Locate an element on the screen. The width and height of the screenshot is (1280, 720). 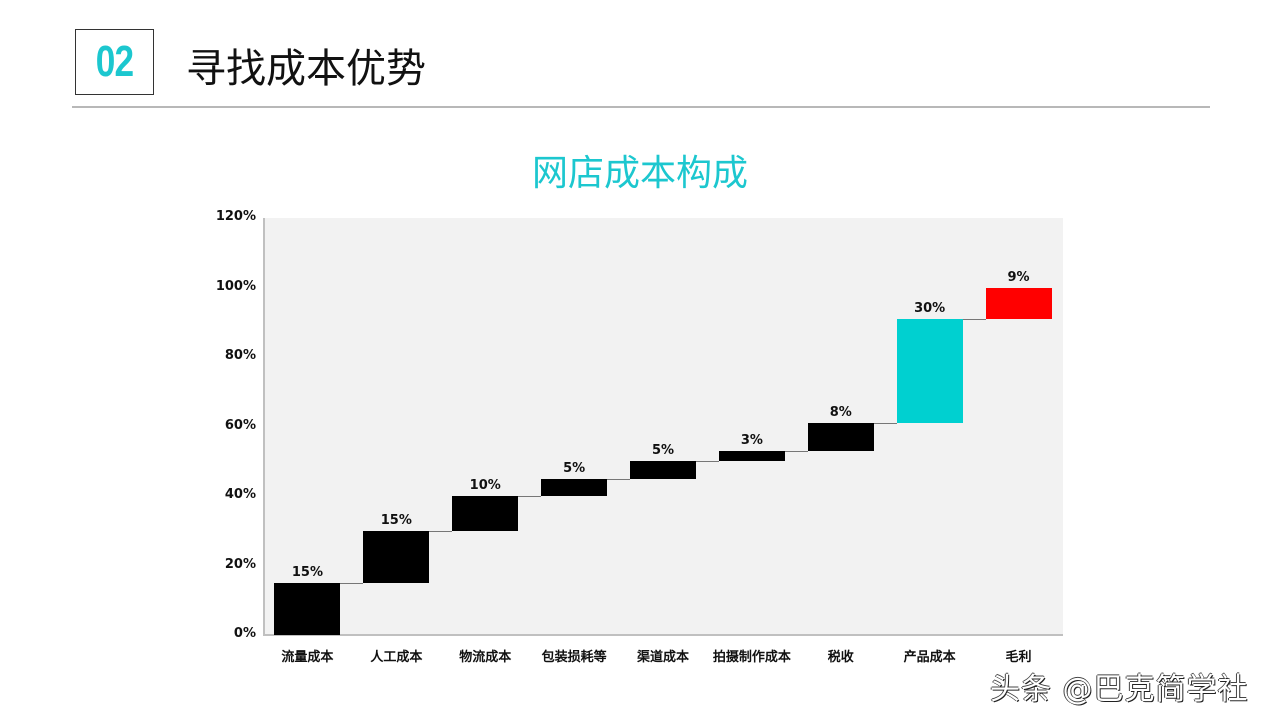
x-category-label: 包装损耗等 is located at coordinates (574, 657).